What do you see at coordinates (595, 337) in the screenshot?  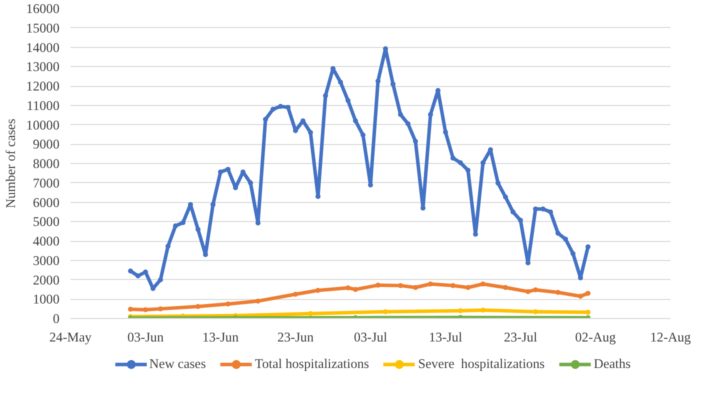 I see `x-tick-label: 02-Aug` at bounding box center [595, 337].